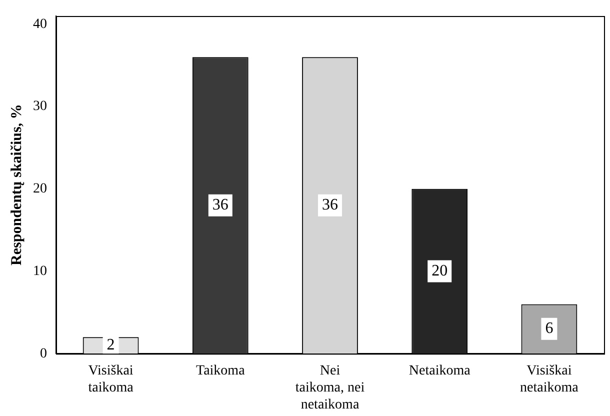 The width and height of the screenshot is (610, 416). What do you see at coordinates (40, 189) in the screenshot?
I see `y-tick-label: 20` at bounding box center [40, 189].